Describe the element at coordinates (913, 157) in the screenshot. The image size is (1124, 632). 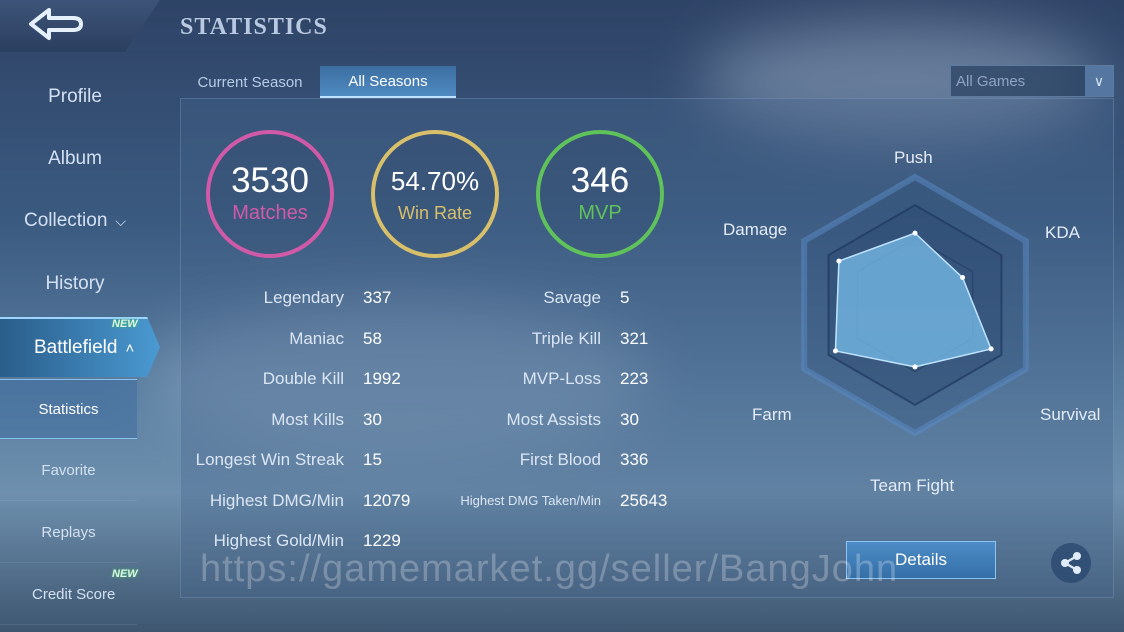
I see `radar-axis-label: Push` at that location.